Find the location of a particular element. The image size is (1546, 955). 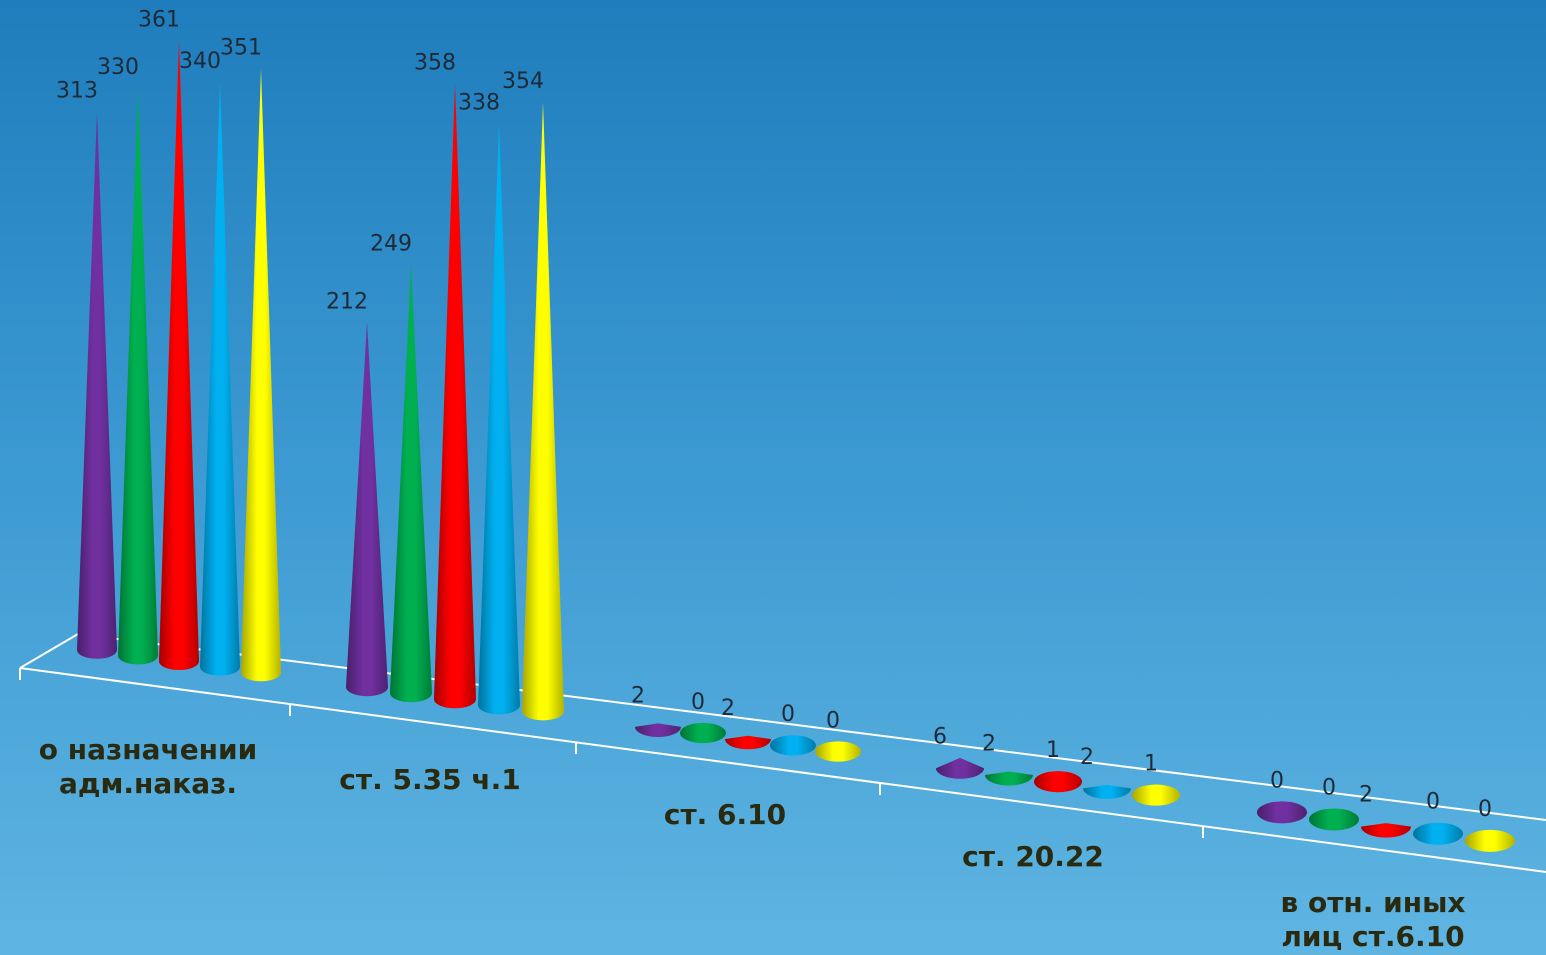

value-label: 212 is located at coordinates (347, 301).